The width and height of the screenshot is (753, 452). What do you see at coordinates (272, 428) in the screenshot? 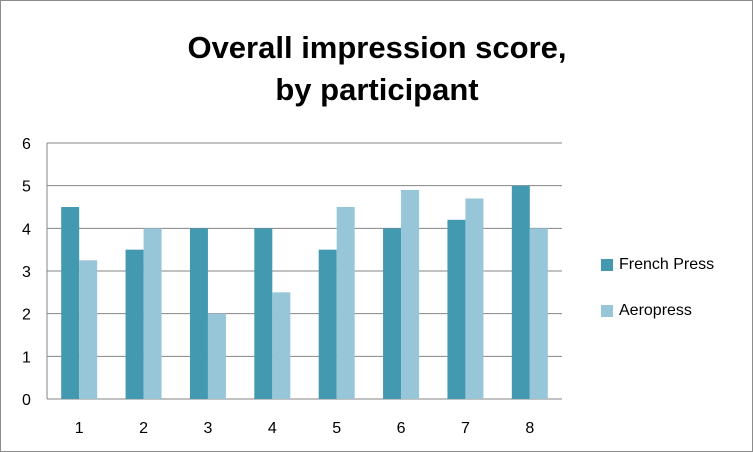
I see `x-tick-label: 4` at bounding box center [272, 428].